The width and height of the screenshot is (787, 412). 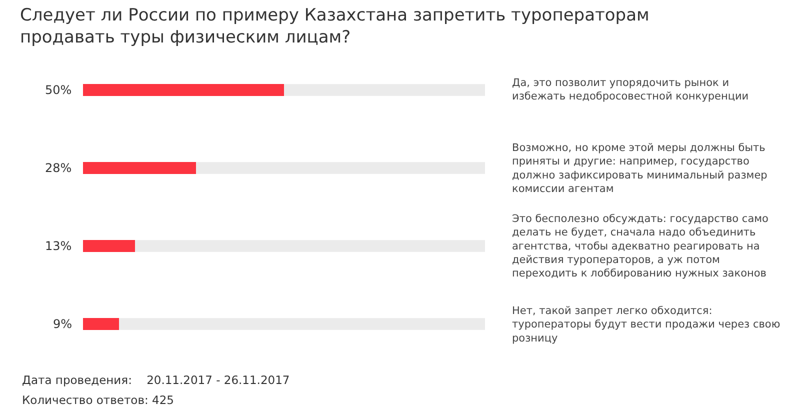 What do you see at coordinates (62, 324) in the screenshot?
I see `data-label: 9%` at bounding box center [62, 324].